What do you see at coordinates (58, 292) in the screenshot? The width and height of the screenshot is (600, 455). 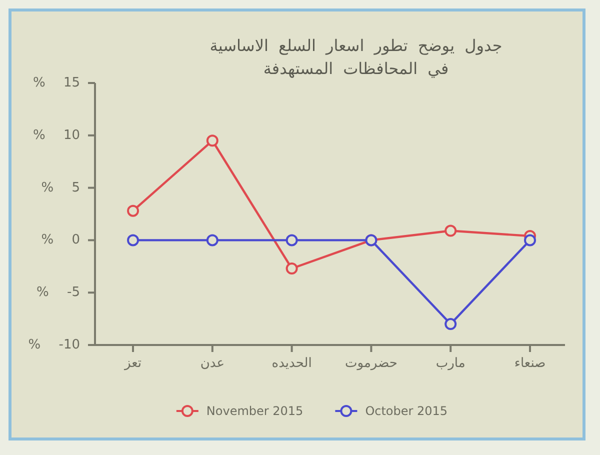 I see `y-tick-label: % -5` at bounding box center [58, 292].